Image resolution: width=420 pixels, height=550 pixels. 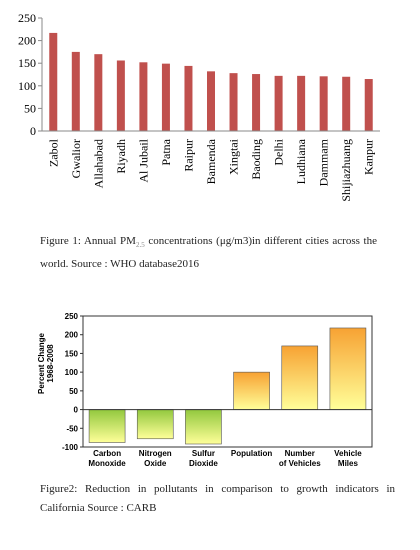 What do you see at coordinates (279, 151) in the screenshot?
I see `x-tick-label: Delhi` at bounding box center [279, 151].